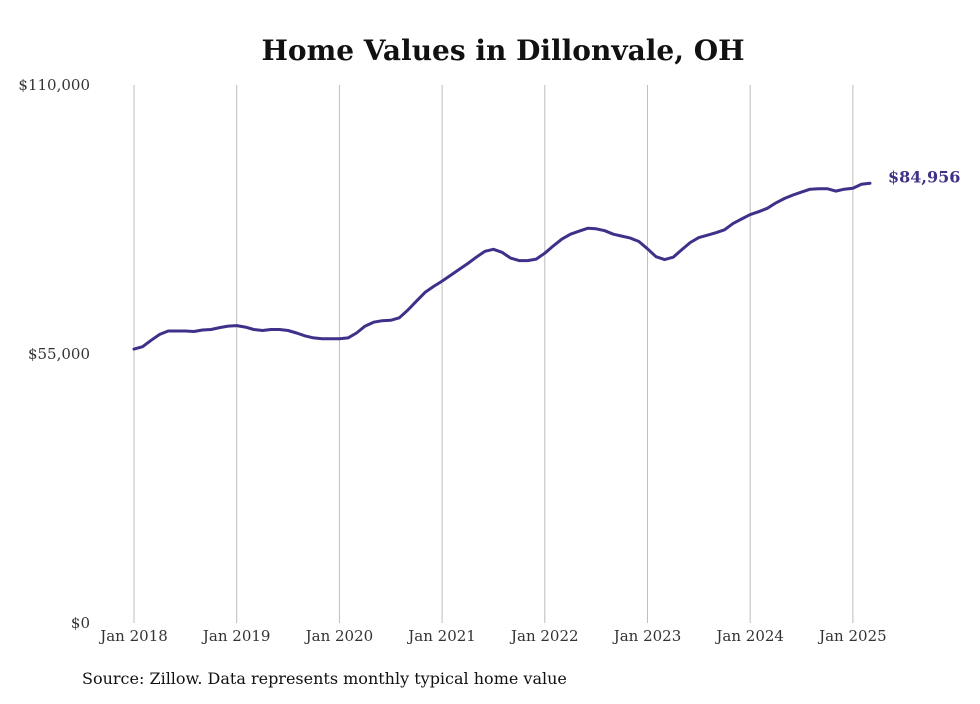  I want to click on y-axis-ticks: $0 $55,000 $110,000, so click(54, 354).